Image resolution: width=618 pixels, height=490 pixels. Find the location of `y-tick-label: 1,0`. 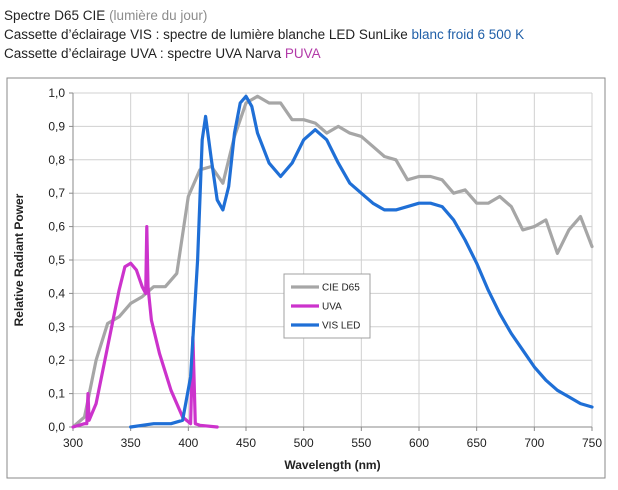

y-tick-label: 1,0 is located at coordinates (56, 93).